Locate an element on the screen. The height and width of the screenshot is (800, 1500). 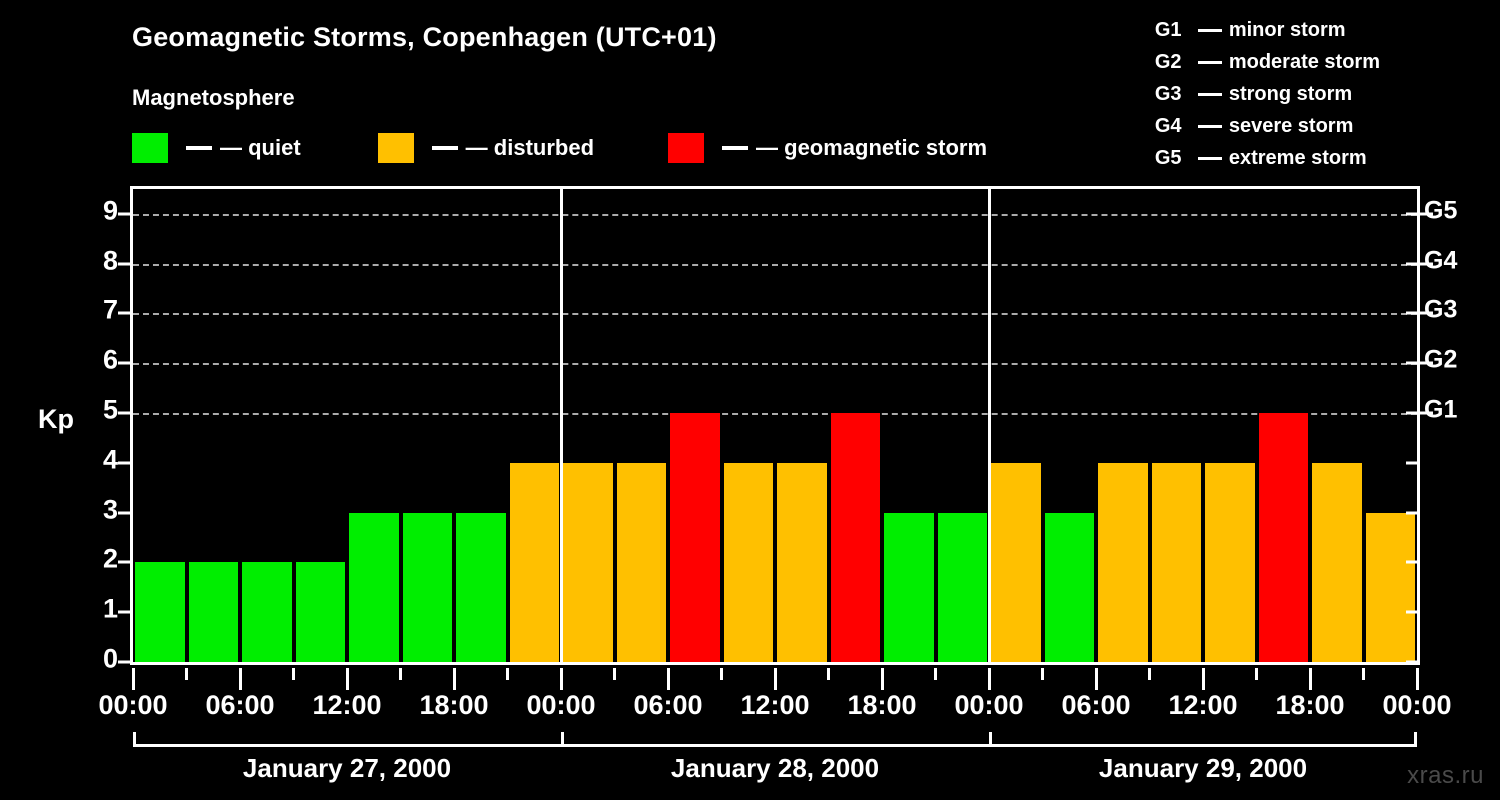
y-axis-label-8: 8 is located at coordinates (110, 260).